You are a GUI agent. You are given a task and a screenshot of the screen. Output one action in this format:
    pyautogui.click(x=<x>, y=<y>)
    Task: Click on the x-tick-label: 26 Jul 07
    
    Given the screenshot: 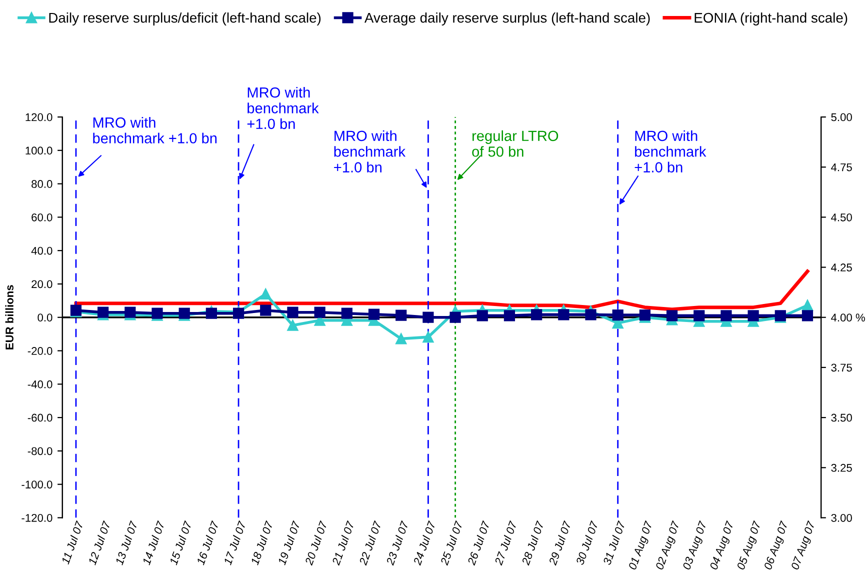 What is the action you would take?
    pyautogui.click(x=478, y=543)
    